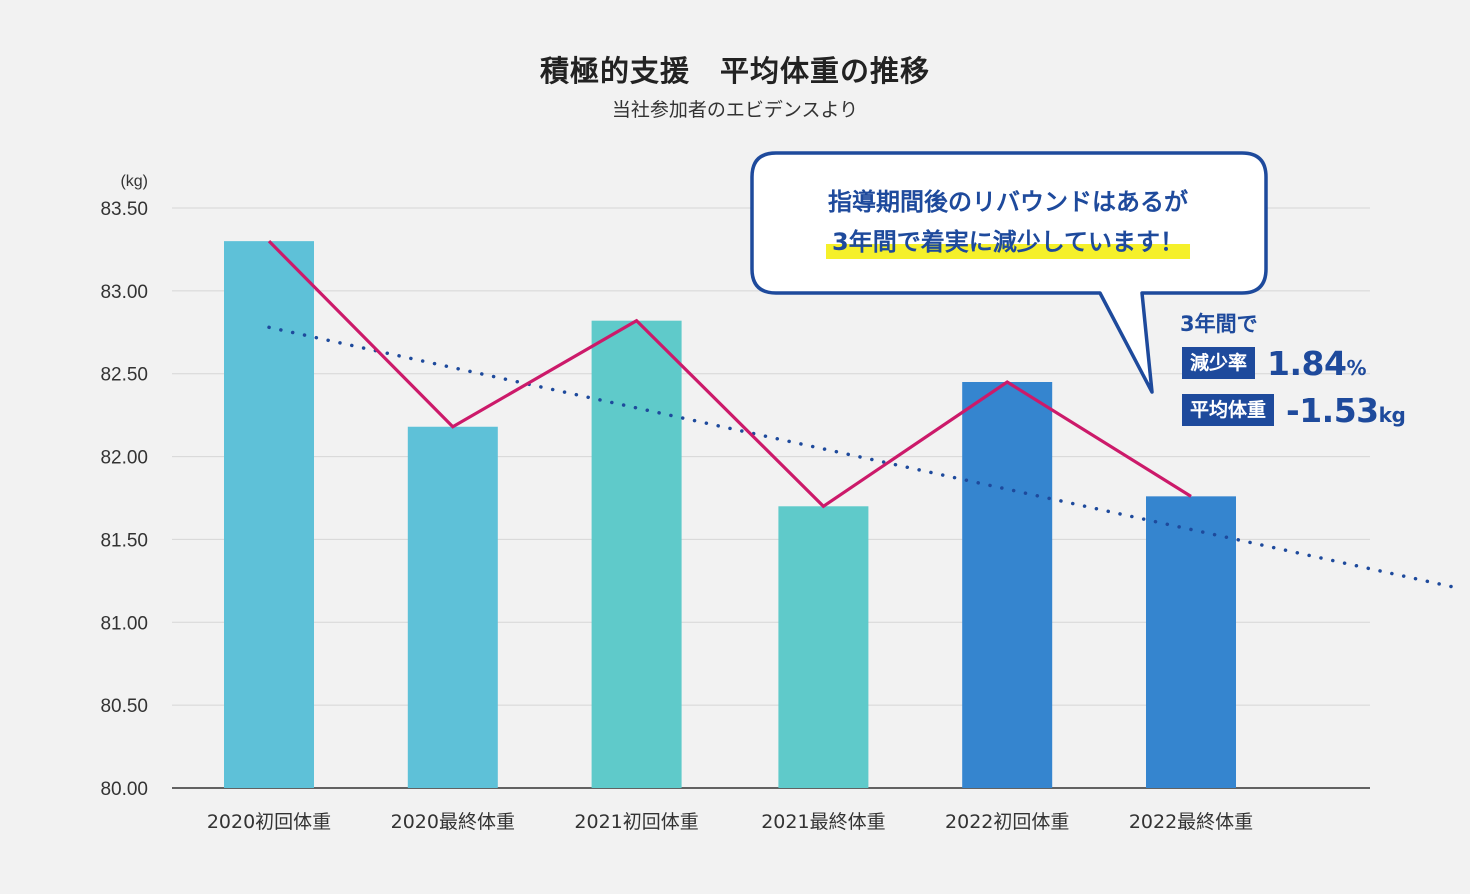 This screenshot has height=894, width=1470. I want to click on x-tick-label: 2020初回体重, so click(269, 822).